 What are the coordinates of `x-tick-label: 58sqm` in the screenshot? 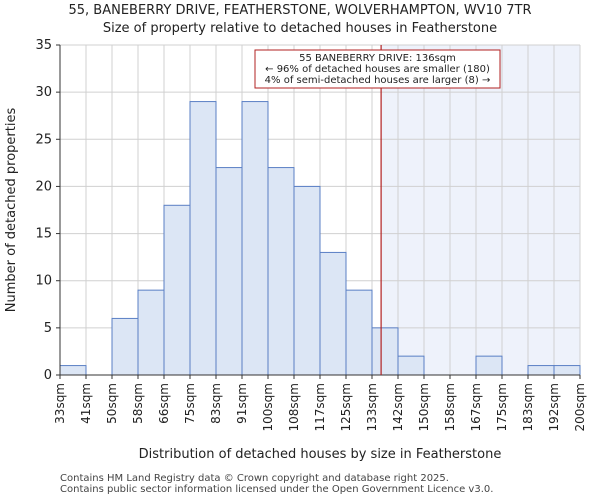 It's located at (138, 403).